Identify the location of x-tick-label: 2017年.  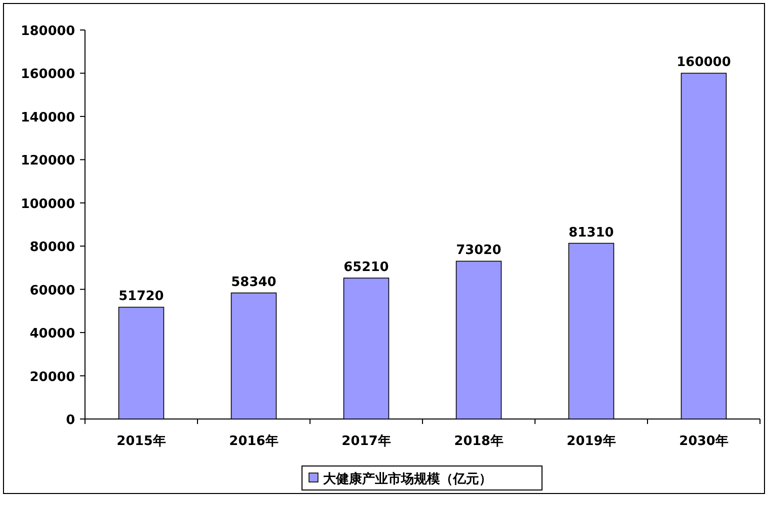
(366, 441).